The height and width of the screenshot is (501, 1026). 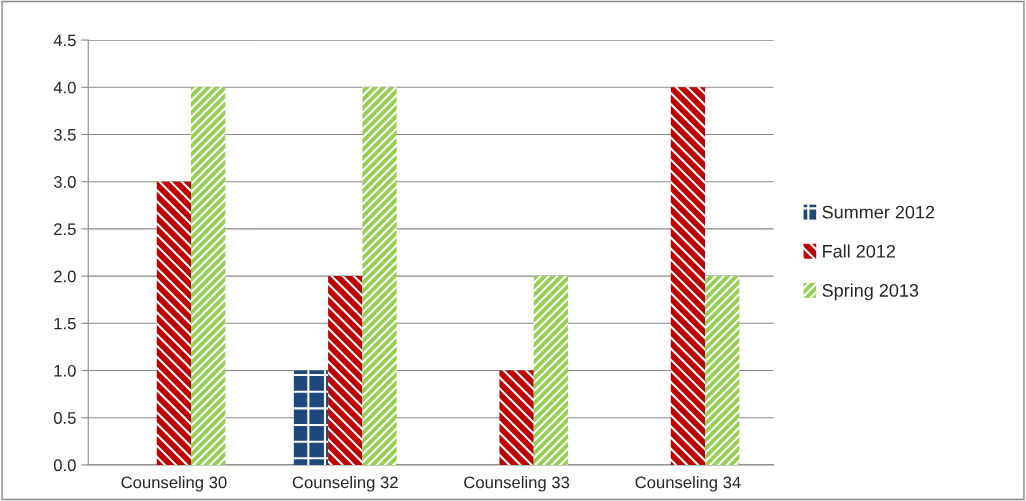 I want to click on y-tick-label: 1.0, so click(x=65, y=370).